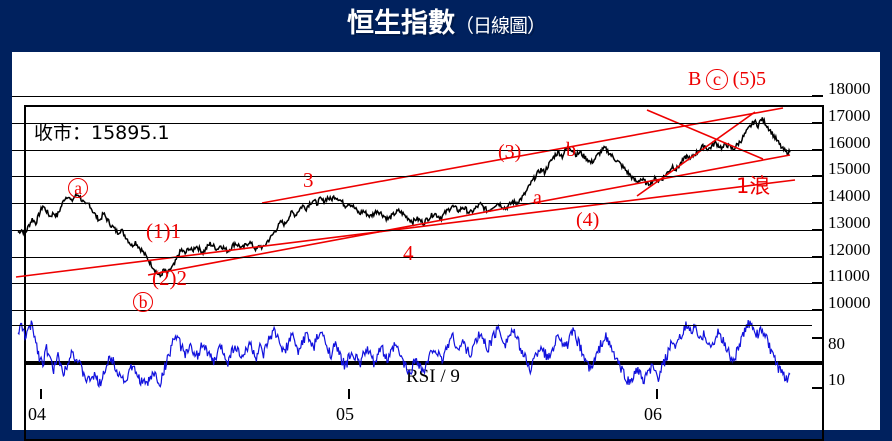 Image resolution: width=892 pixels, height=441 pixels. I want to click on x-axis-label: 05, so click(345, 414).